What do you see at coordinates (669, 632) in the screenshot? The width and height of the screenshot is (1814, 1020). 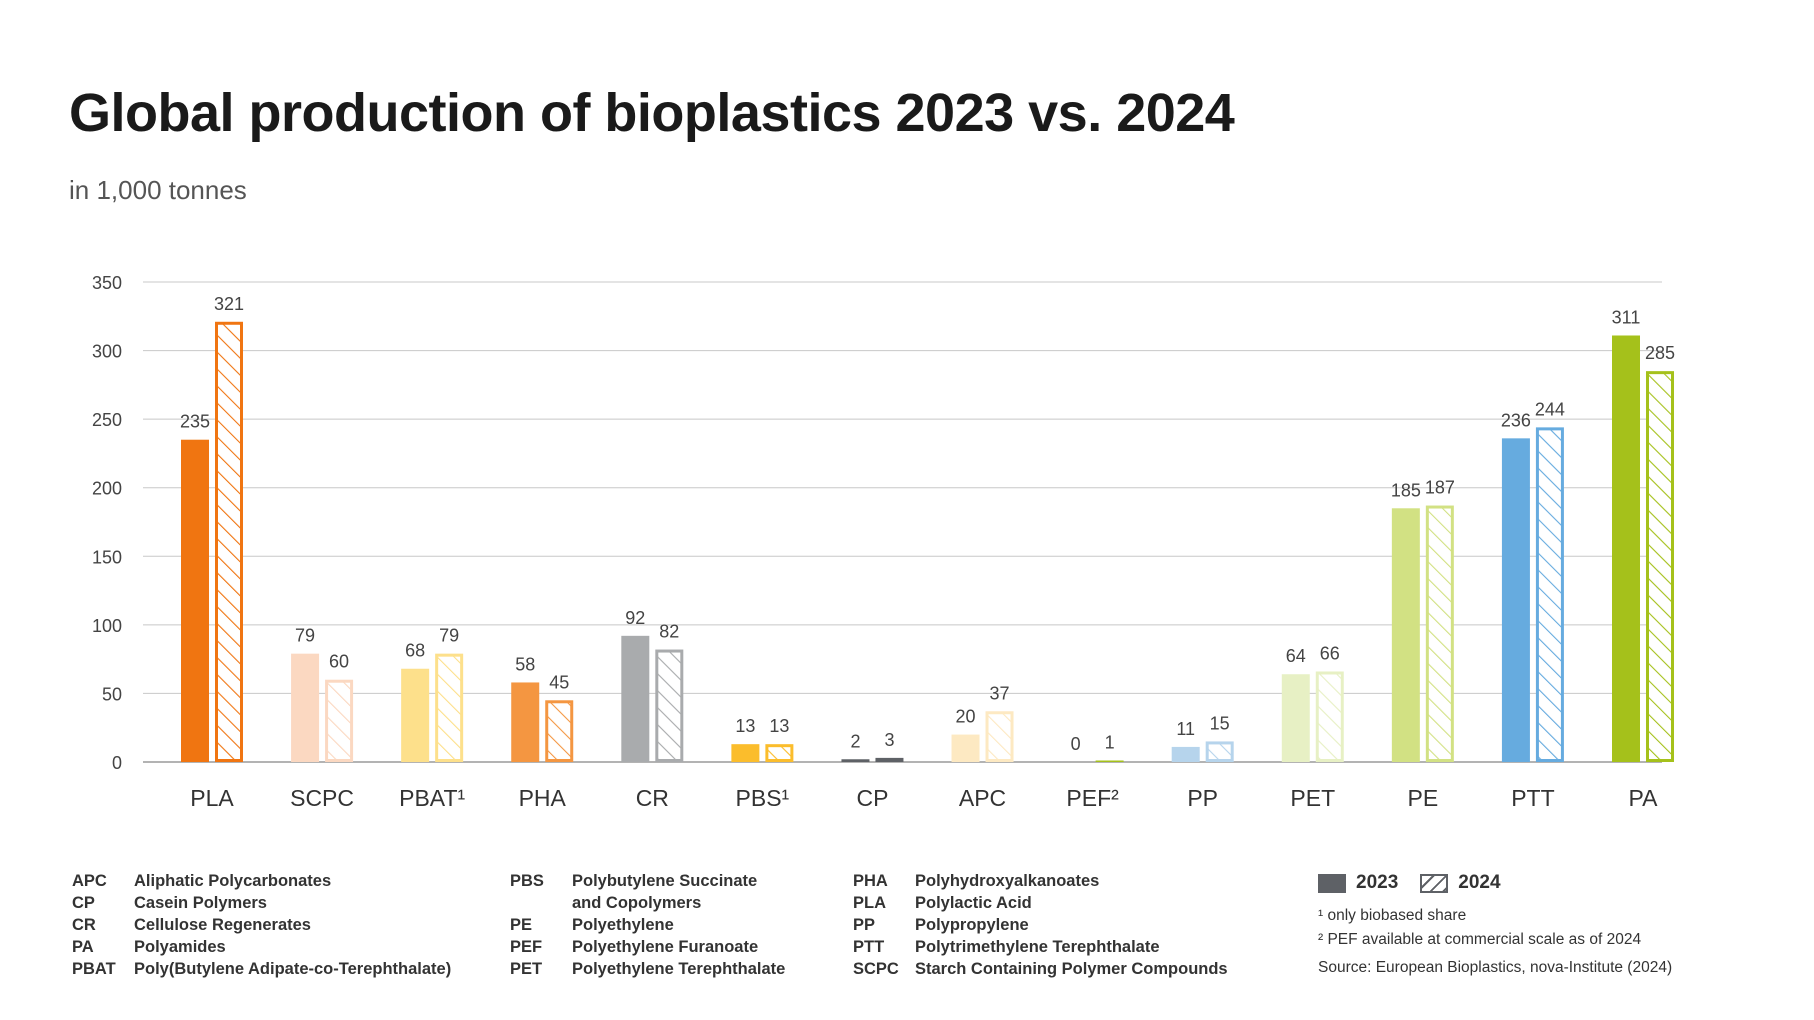 I see `value-label-2024: 82` at bounding box center [669, 632].